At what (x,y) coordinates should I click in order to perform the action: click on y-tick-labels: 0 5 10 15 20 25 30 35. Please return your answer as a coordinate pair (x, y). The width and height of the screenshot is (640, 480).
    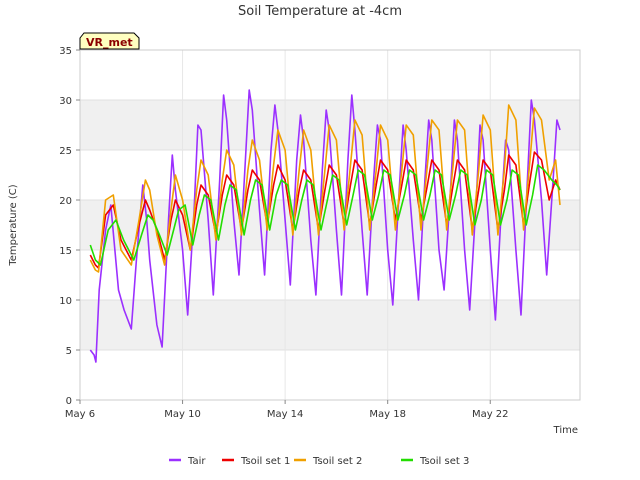
    Looking at the image, I should click on (69, 226).